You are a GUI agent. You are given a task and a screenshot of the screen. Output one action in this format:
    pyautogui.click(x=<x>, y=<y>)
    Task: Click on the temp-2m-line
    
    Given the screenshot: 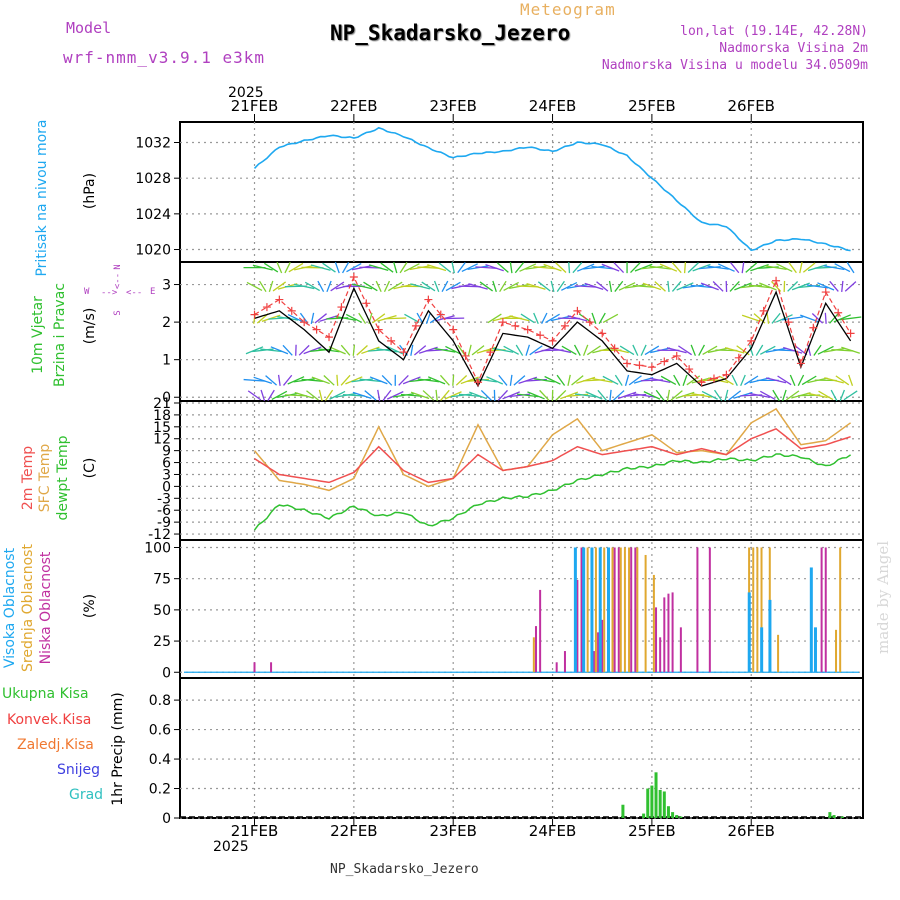 What is the action you would take?
    pyautogui.click(x=552, y=455)
    